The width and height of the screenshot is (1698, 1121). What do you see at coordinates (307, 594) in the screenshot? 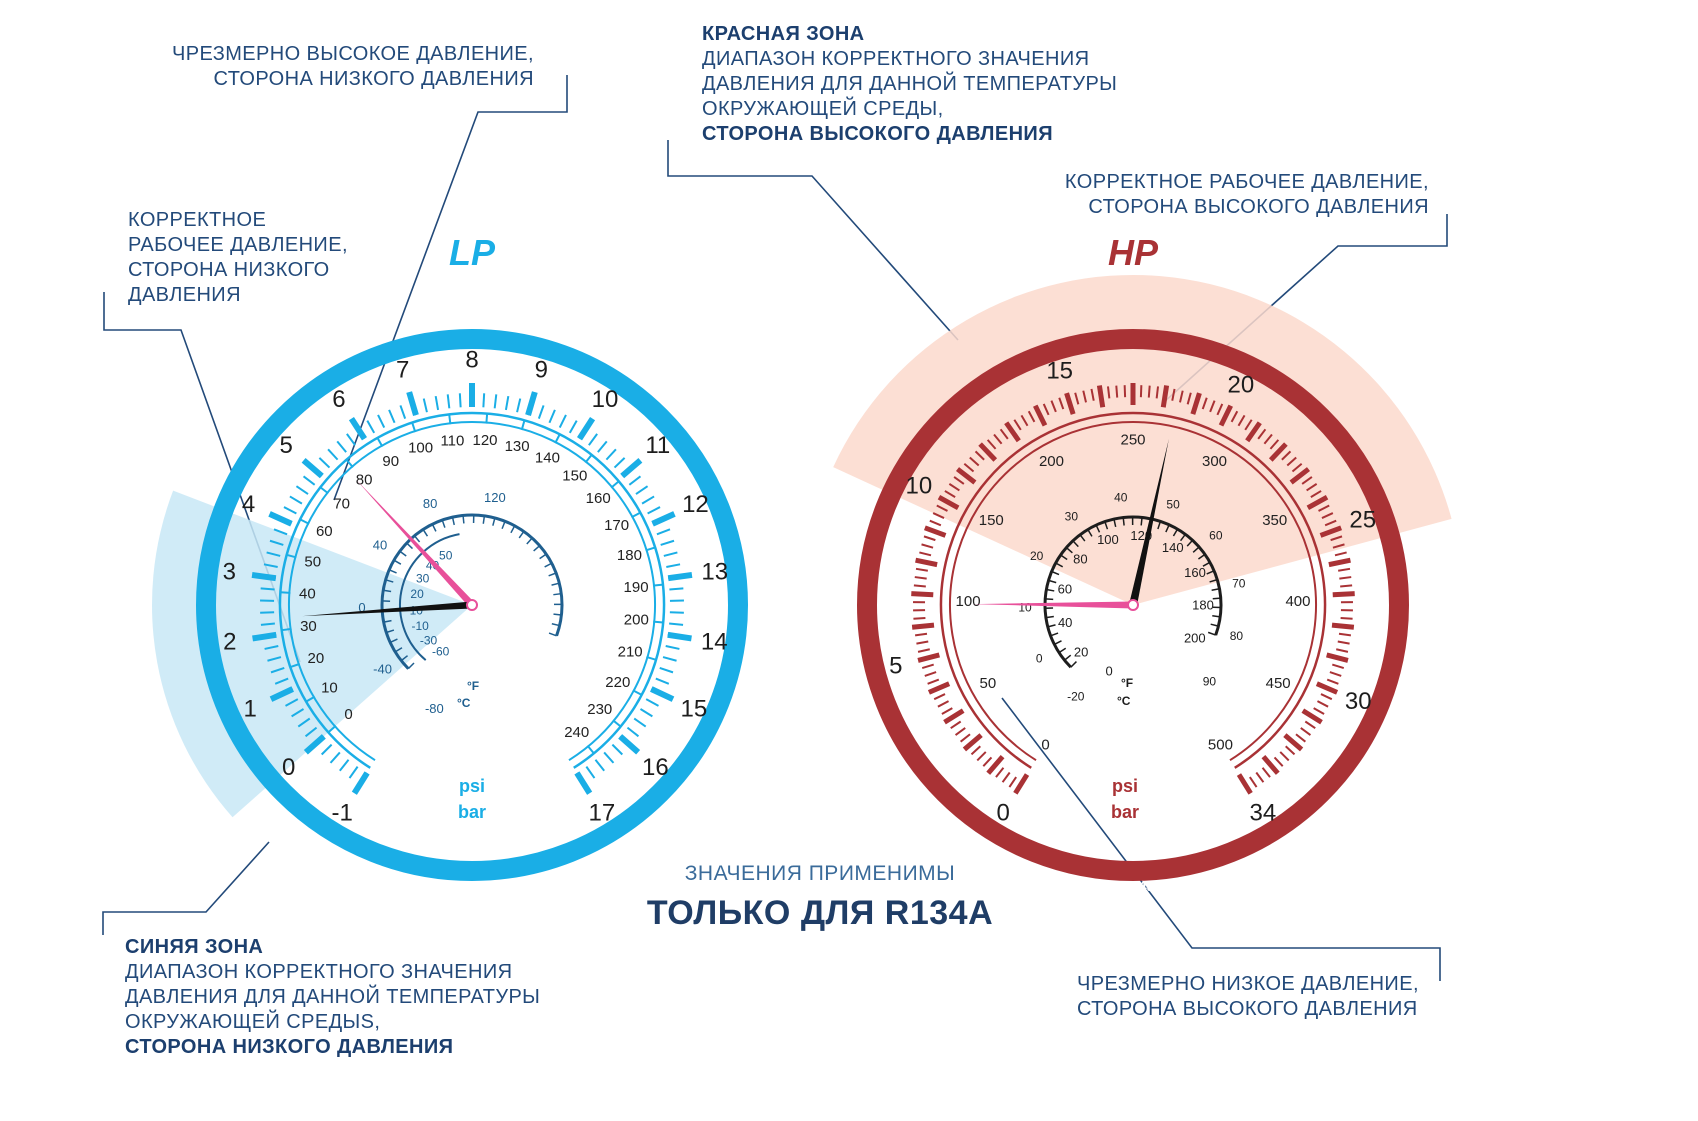
I see `lp-psi-label: 40` at bounding box center [307, 594].